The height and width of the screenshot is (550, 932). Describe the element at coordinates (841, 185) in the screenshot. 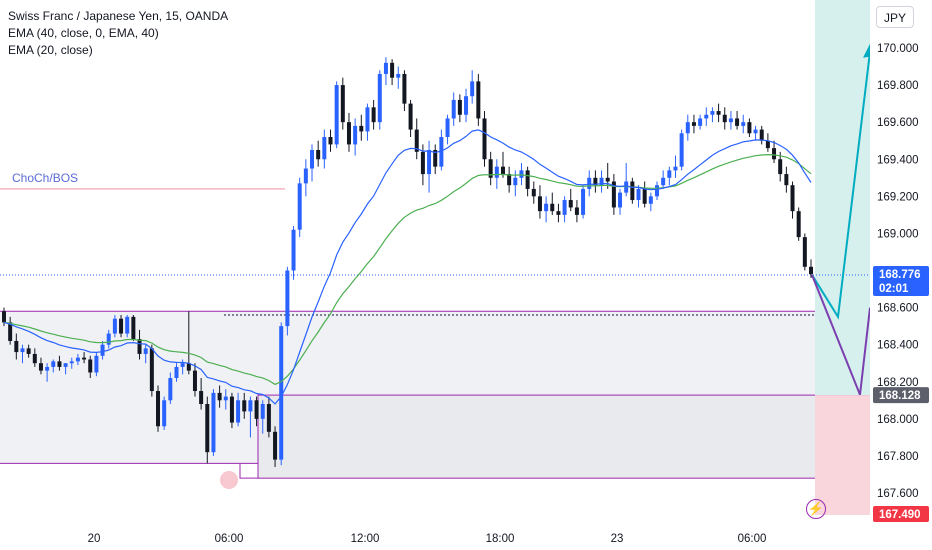

I see `teal-projection` at that location.